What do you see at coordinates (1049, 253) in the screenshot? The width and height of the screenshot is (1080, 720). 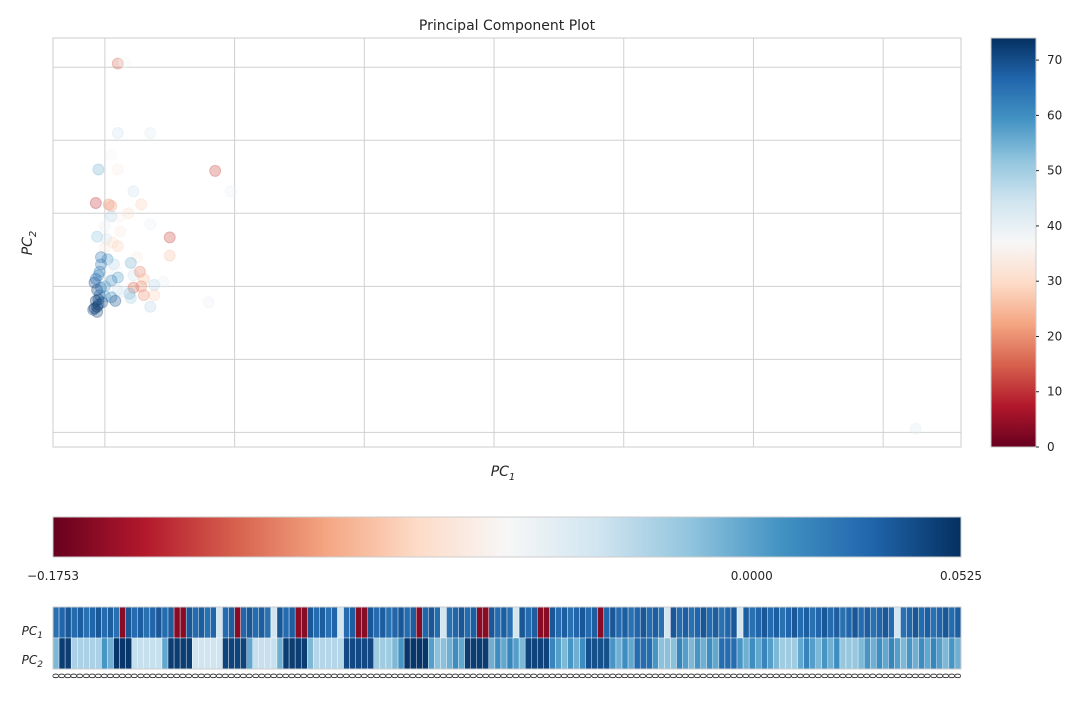 I see `scatter-colorbar-ticks: 0 10 20 30 40 50 60 70` at bounding box center [1049, 253].